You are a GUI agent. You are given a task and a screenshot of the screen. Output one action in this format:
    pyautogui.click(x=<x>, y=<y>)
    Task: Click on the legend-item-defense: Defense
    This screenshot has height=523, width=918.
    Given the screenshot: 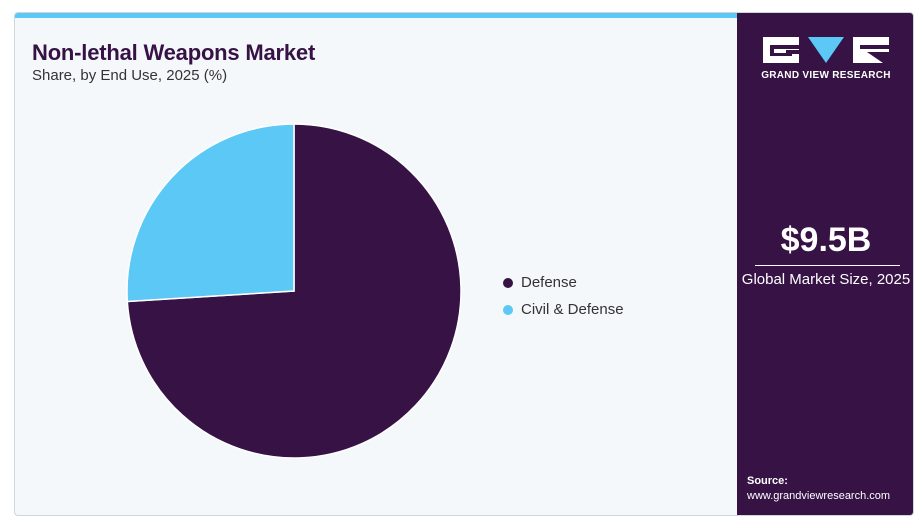 What is the action you would take?
    pyautogui.click(x=563, y=282)
    